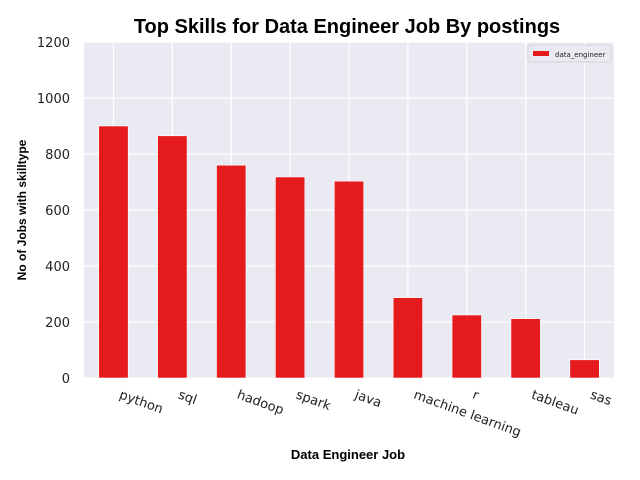 The width and height of the screenshot is (640, 480). What do you see at coordinates (348, 454) in the screenshot?
I see `x-axis-label: Data Engineer Job` at bounding box center [348, 454].